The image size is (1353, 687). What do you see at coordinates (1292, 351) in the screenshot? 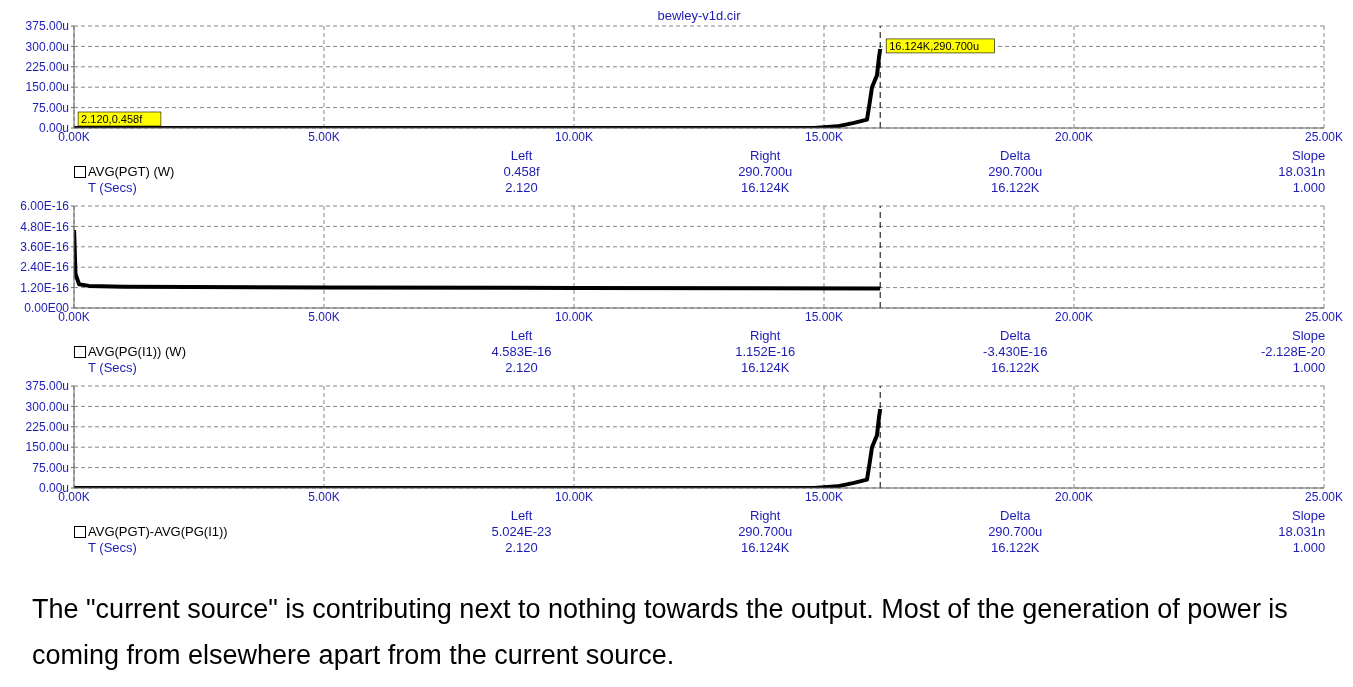
I see `text: -2.128E-20` at bounding box center [1292, 351].